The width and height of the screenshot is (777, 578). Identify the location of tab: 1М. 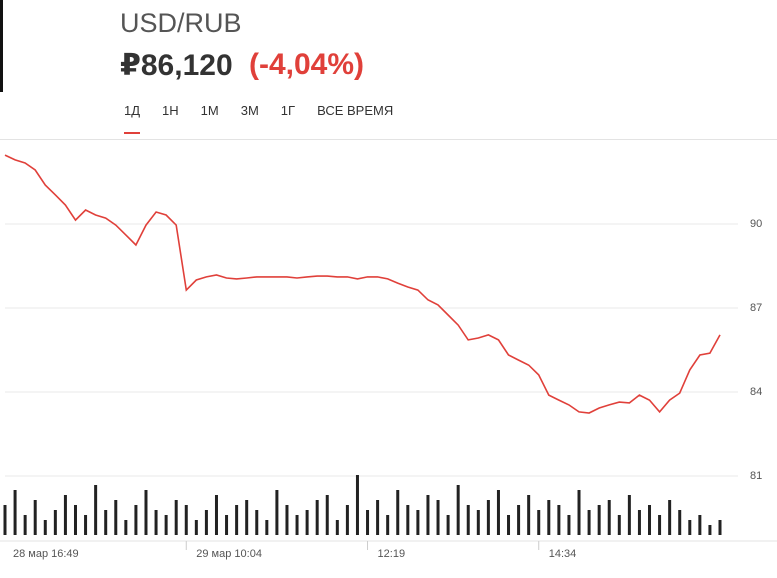
(209, 110).